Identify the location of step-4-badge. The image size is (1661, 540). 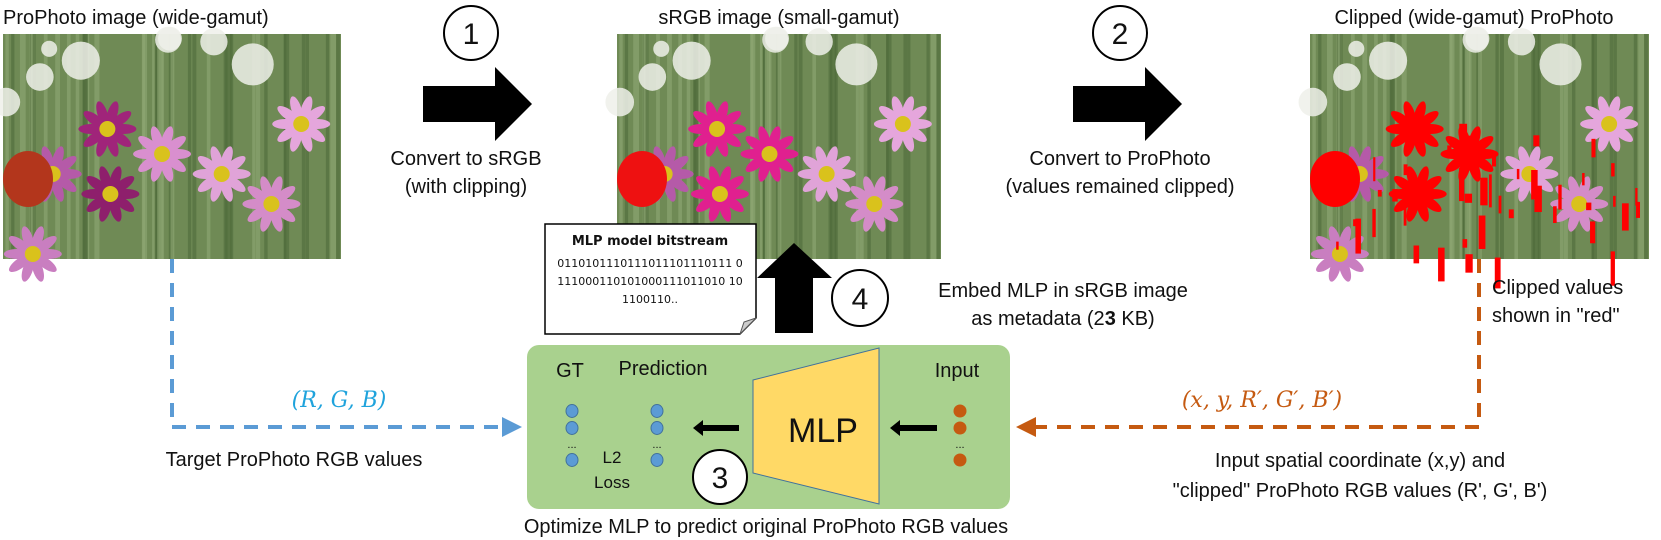
(860, 298).